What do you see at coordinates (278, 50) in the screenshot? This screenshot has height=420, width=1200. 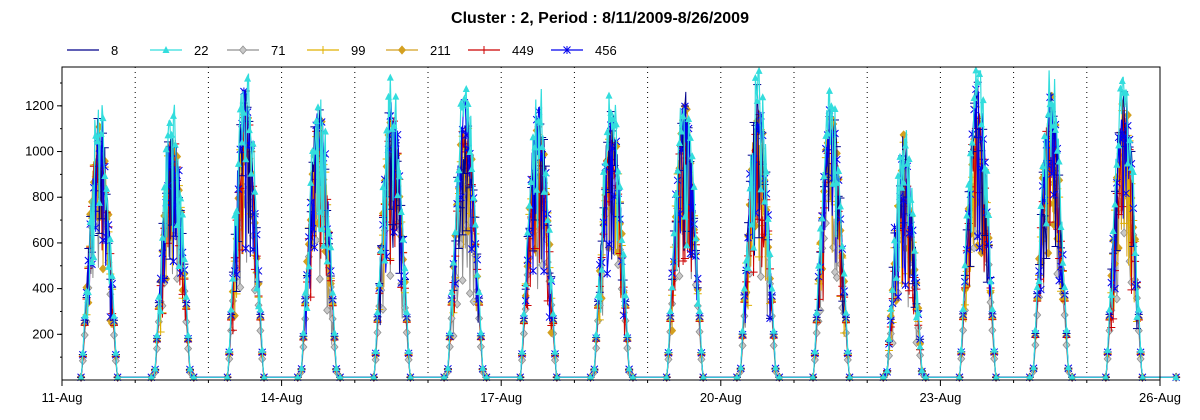 I see `legend-label: 71` at bounding box center [278, 50].